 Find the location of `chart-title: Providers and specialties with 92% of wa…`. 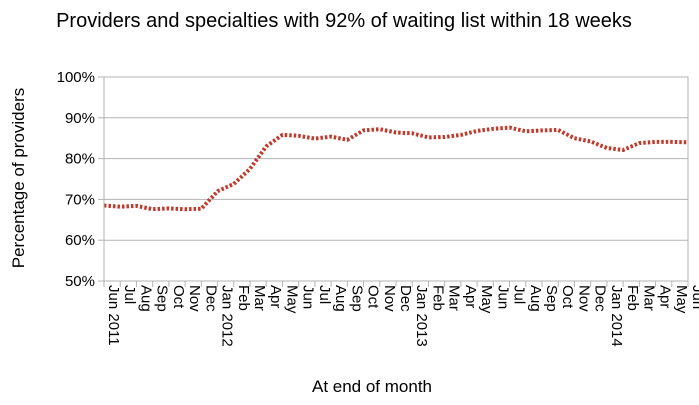

chart-title: Providers and specialties with 92% of wa… is located at coordinates (344, 21).